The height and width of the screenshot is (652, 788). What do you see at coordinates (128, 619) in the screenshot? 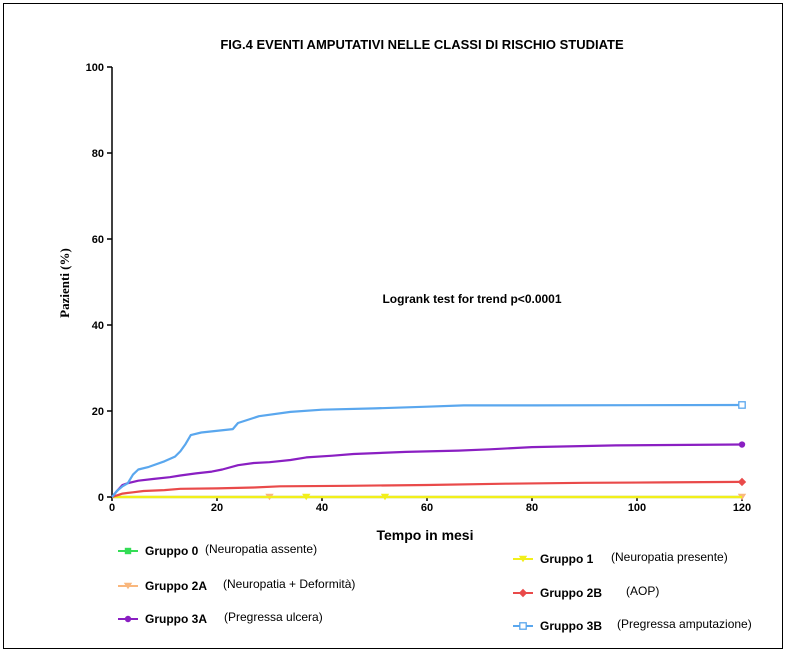
I see `legend-marker-gruppo-3a` at bounding box center [128, 619].